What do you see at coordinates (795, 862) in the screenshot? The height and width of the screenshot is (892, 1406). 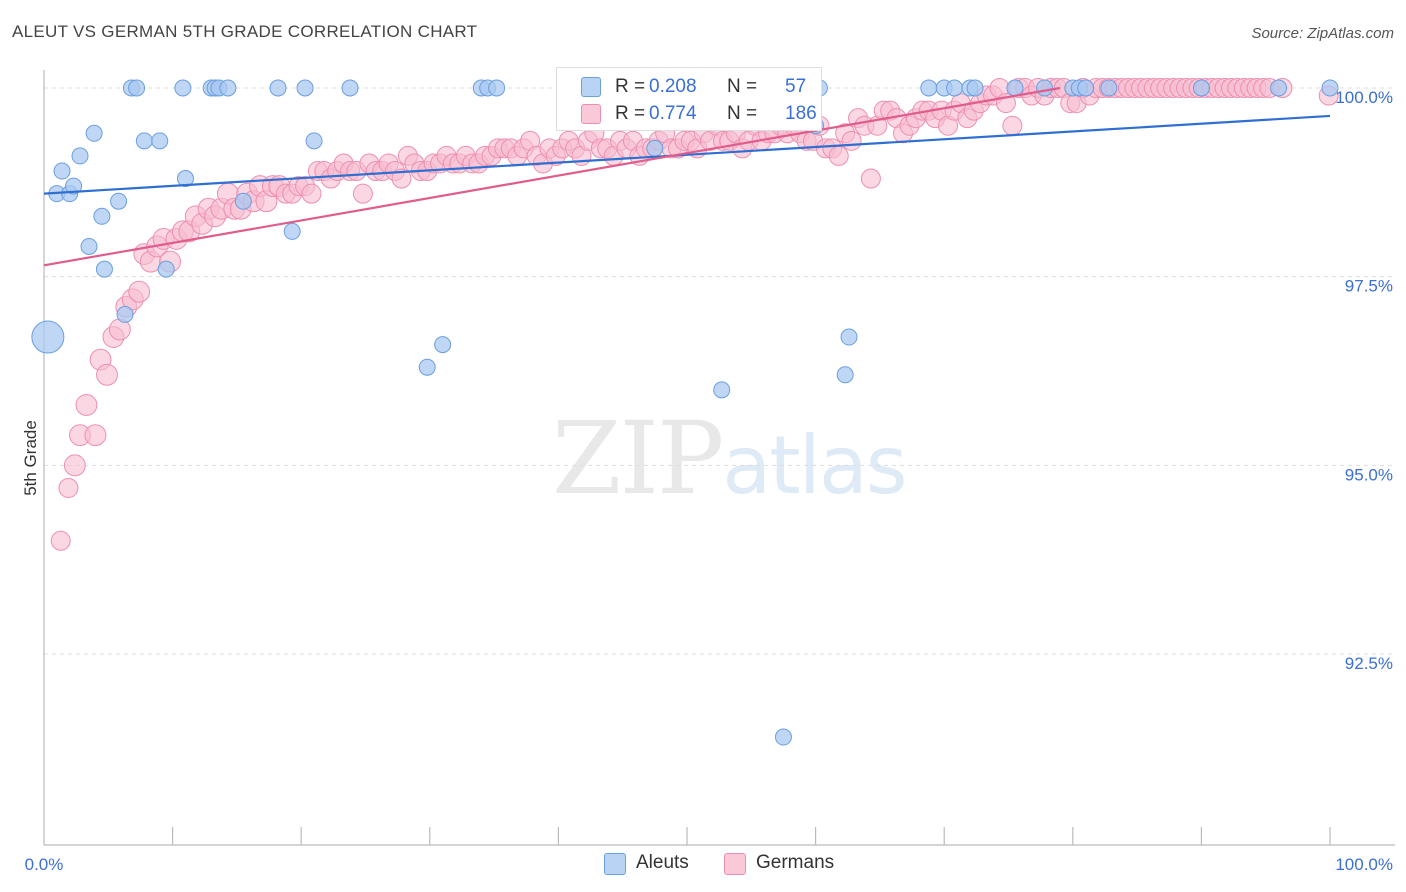 I see `germans-legend-label: Germans` at bounding box center [795, 862].